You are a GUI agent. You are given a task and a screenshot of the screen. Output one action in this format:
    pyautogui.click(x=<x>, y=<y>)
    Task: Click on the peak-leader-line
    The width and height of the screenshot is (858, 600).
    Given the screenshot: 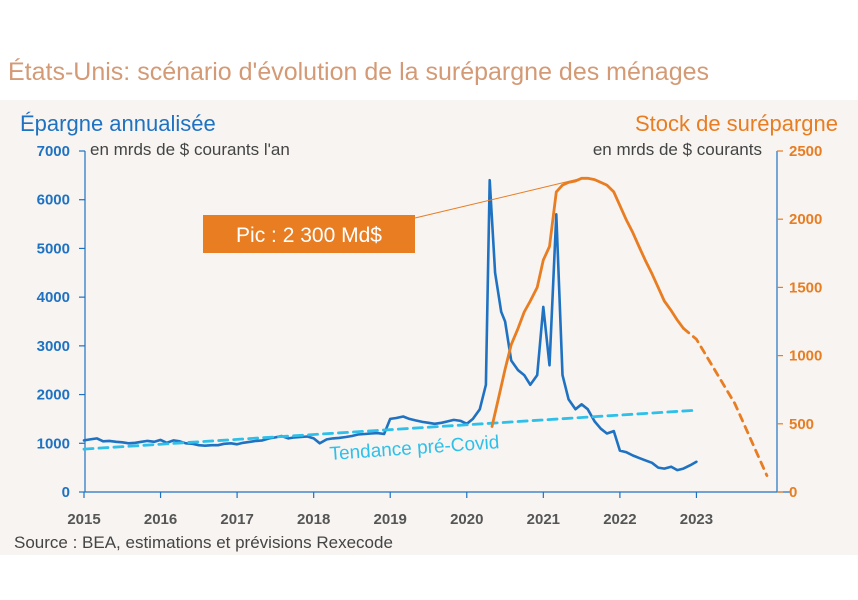 What is the action you would take?
    pyautogui.click(x=498, y=198)
    